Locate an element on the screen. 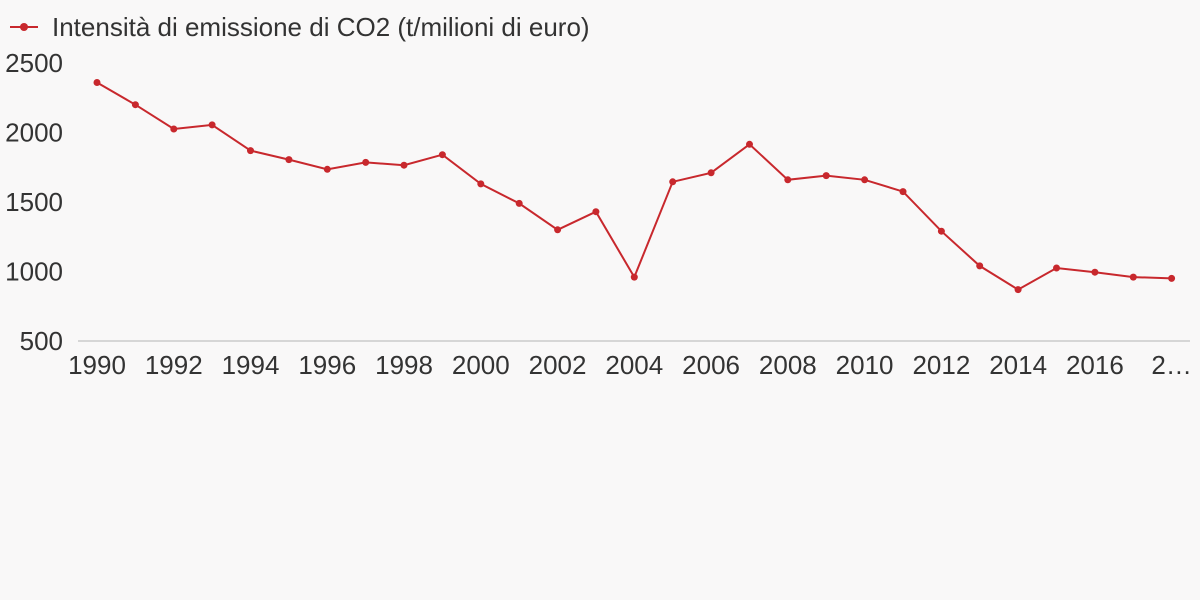  y-tick-label: 1500 is located at coordinates (34, 202).